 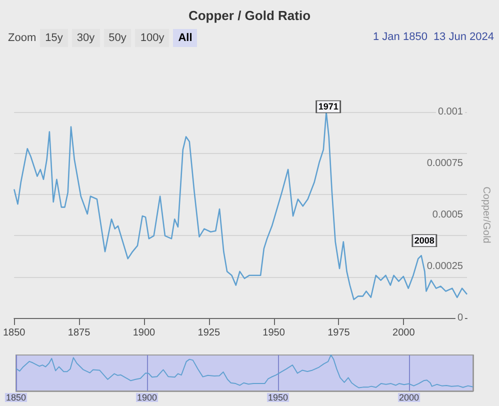 What do you see at coordinates (79, 333) in the screenshot?
I see `x-tick-label: 1875` at bounding box center [79, 333].